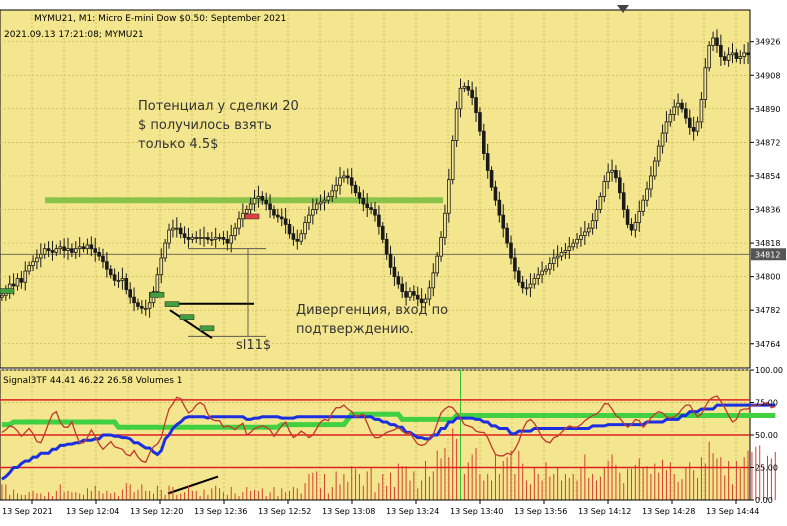 This screenshot has height=526, width=787. What do you see at coordinates (348, 511) in the screenshot?
I see `time-tick-label: 13 Sep 13:08` at bounding box center [348, 511].